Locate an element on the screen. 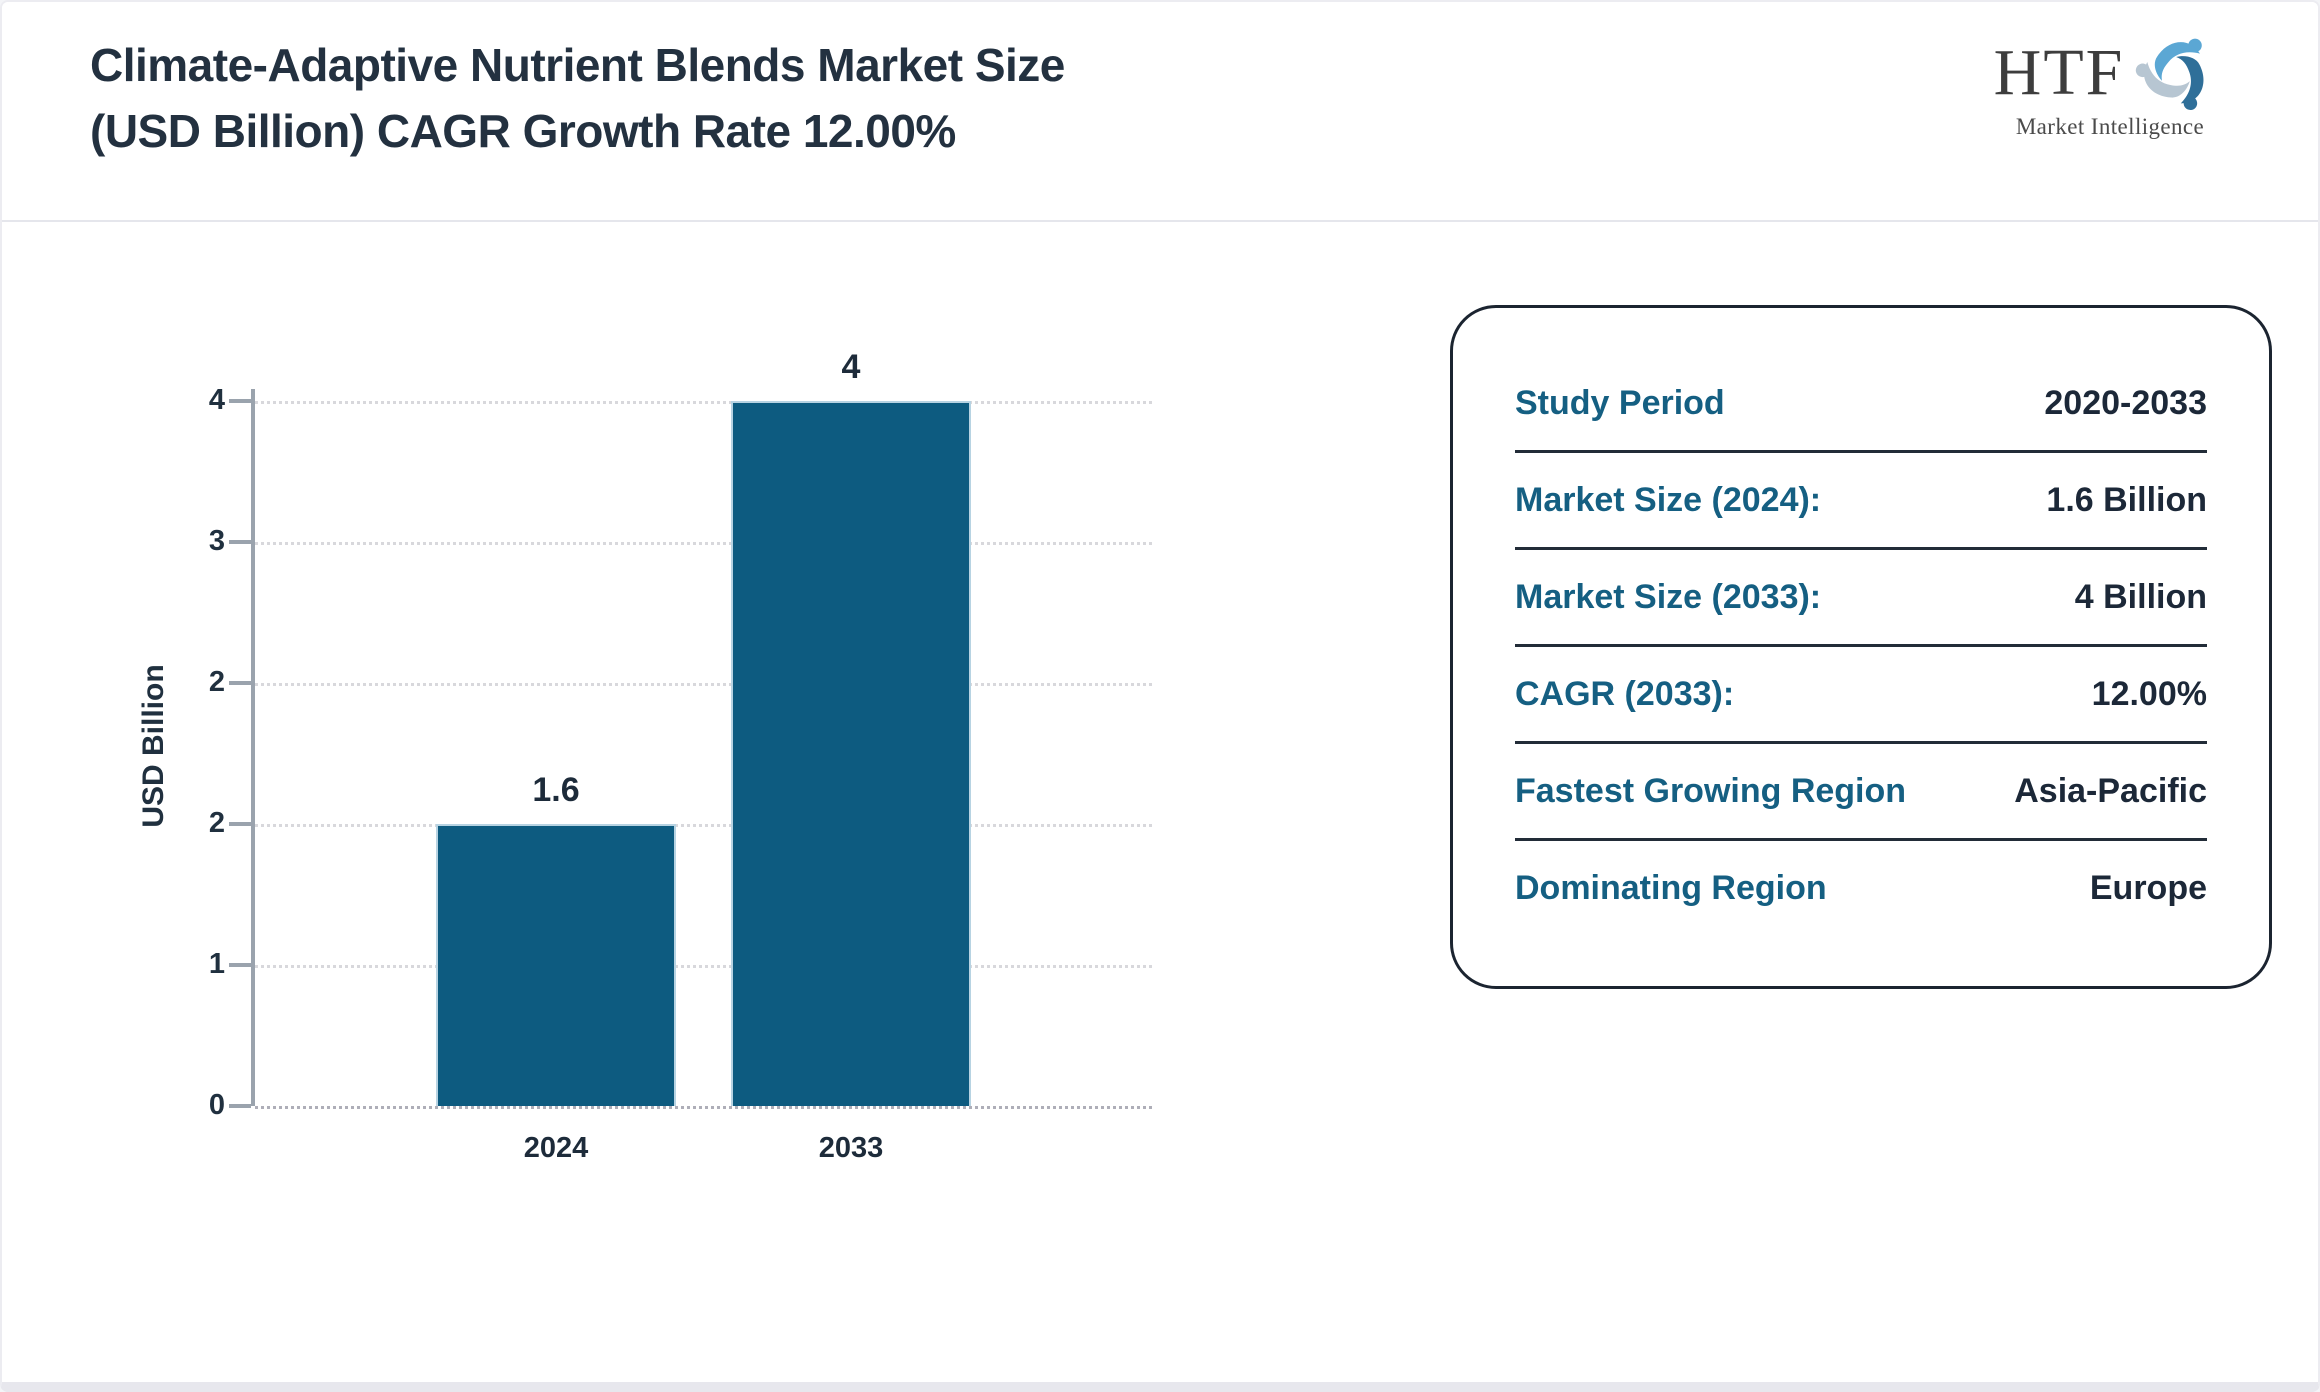 The height and width of the screenshot is (1392, 2320). x-tick-label-2024: 2024 is located at coordinates (556, 1148).